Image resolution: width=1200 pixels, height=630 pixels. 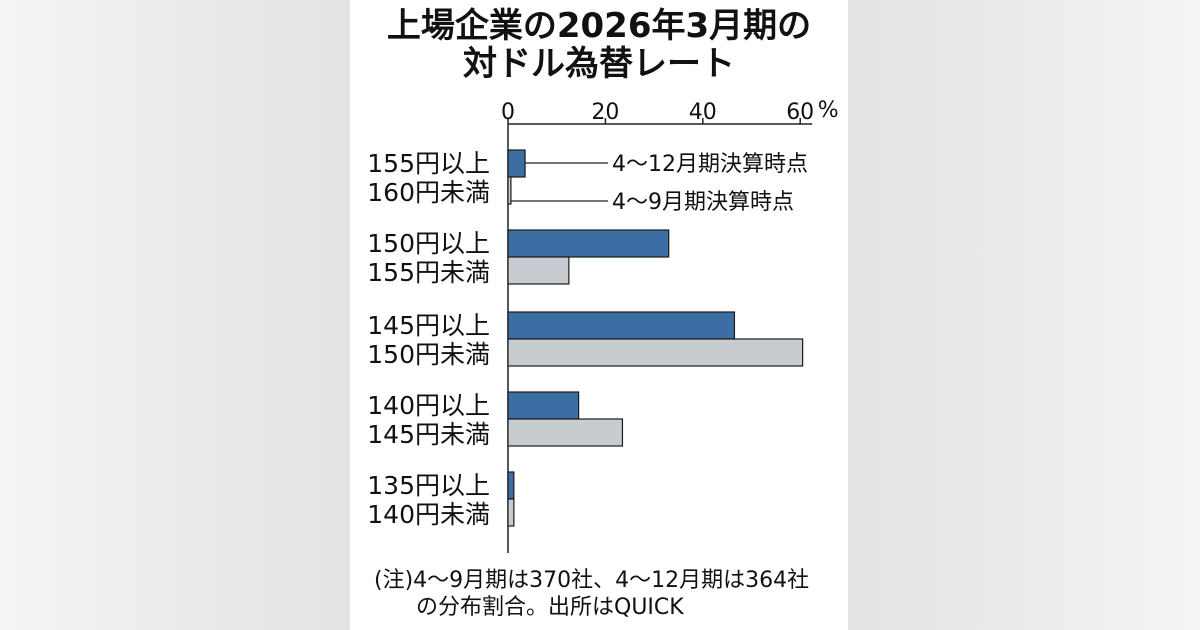 I want to click on category-label: 145円未満, so click(x=428, y=434).